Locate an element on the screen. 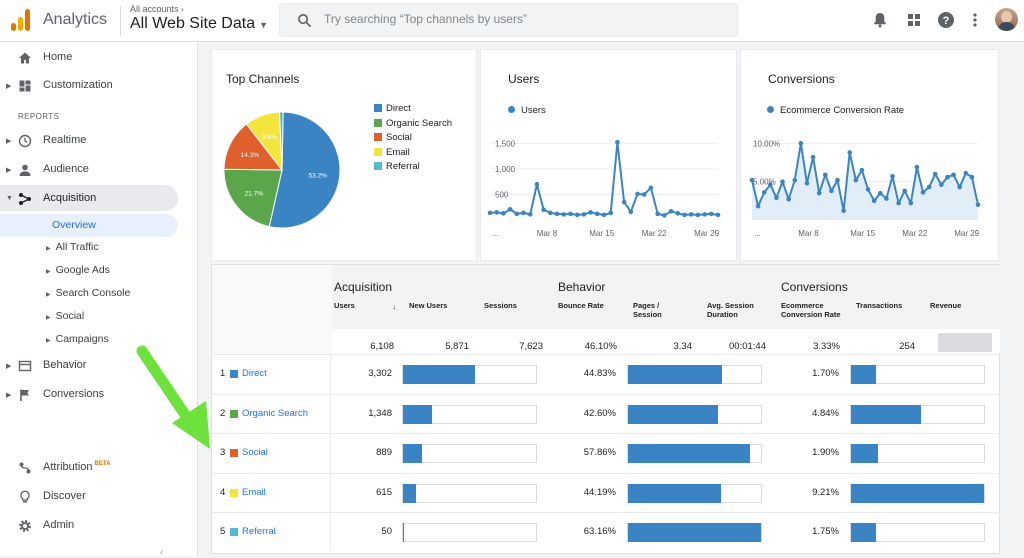 The height and width of the screenshot is (558, 1024). sidebar-item-conversions: ▶ Conversions is located at coordinates (99, 395).